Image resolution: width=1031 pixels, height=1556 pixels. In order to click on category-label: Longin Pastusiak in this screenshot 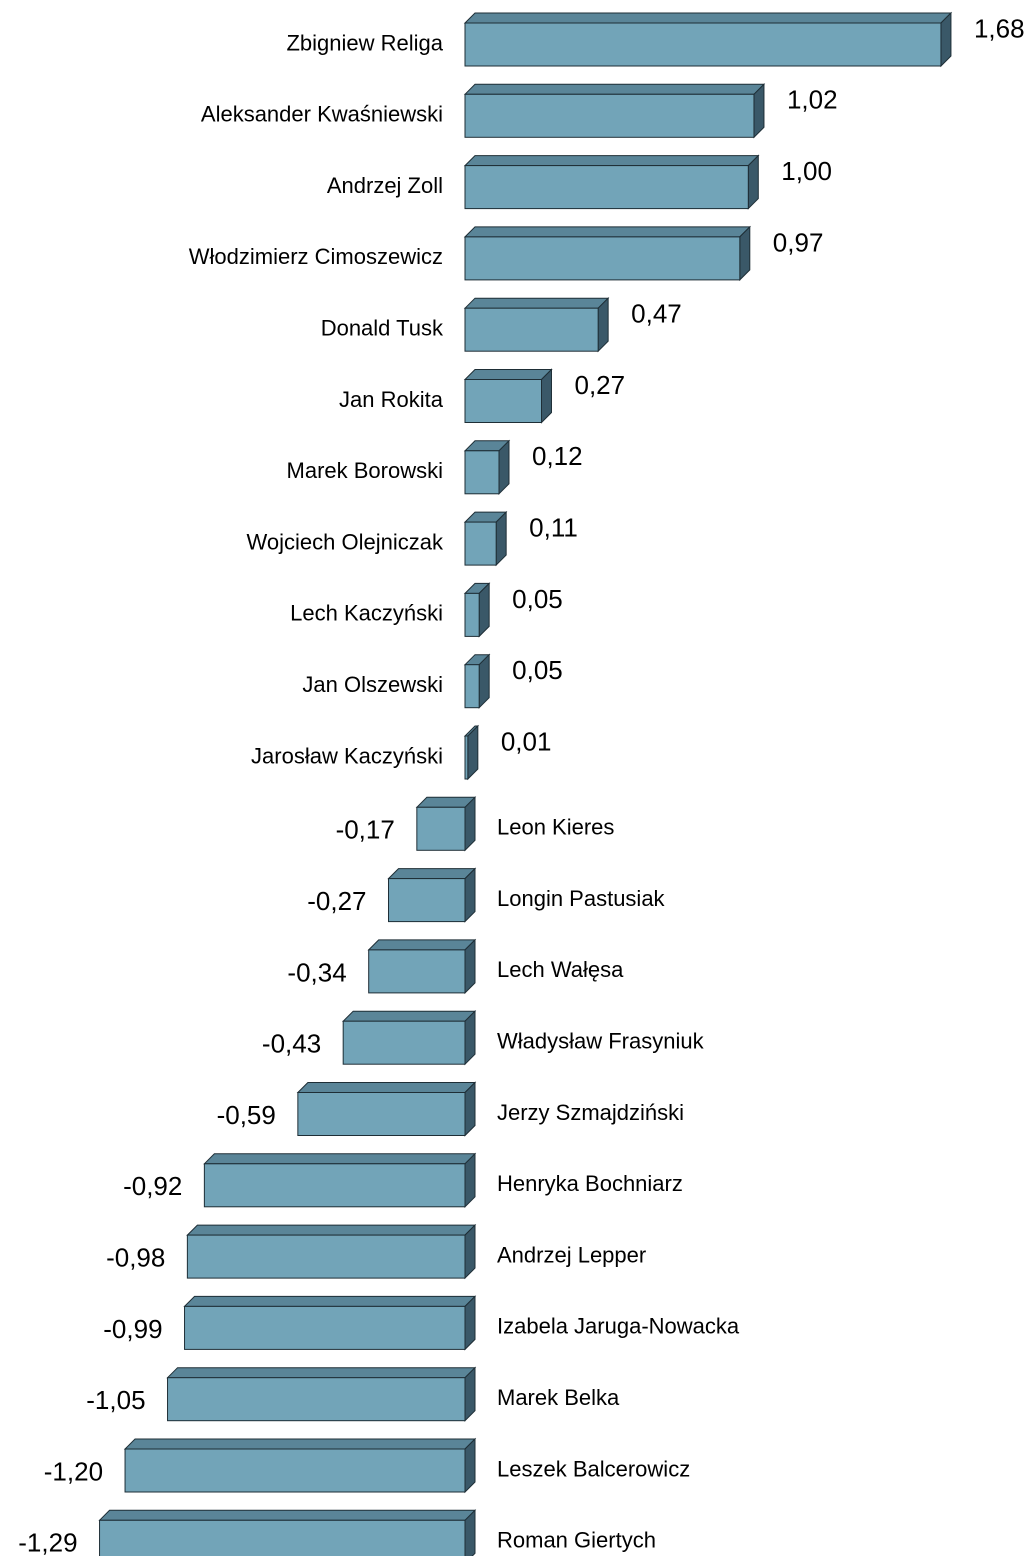, I will do `click(581, 898)`.